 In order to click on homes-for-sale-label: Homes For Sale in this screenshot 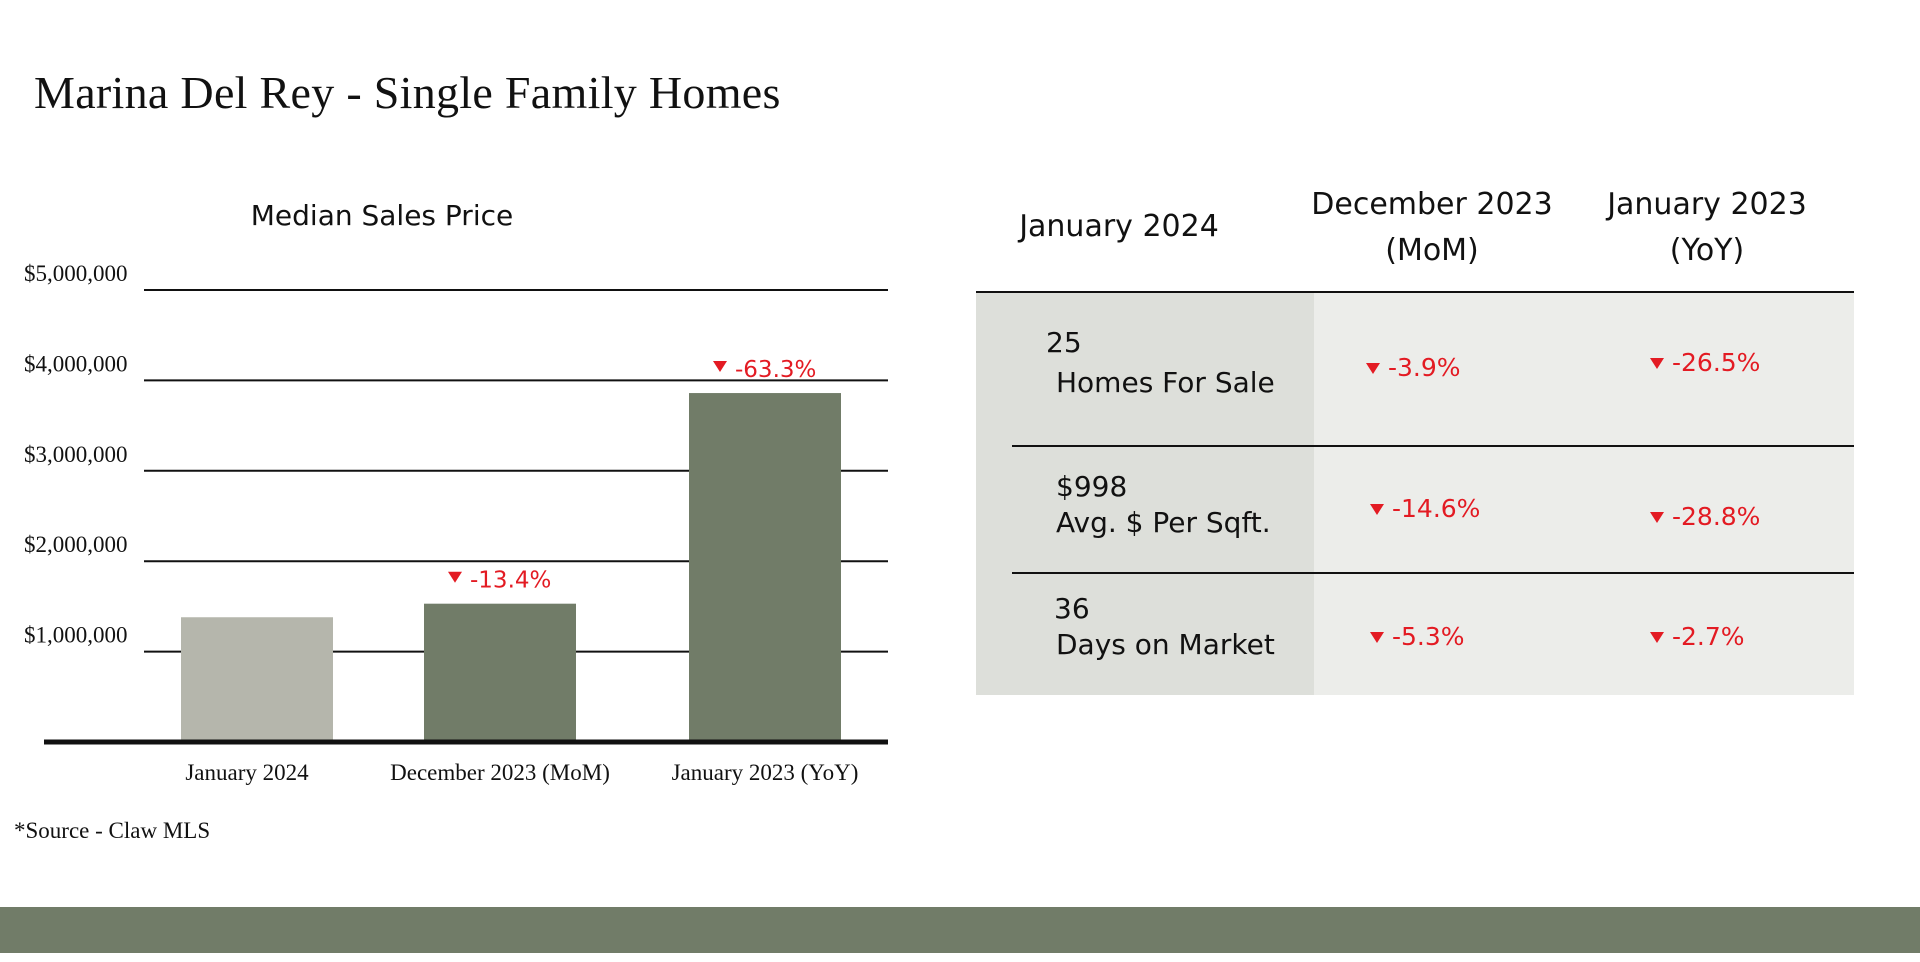, I will do `click(1165, 382)`.